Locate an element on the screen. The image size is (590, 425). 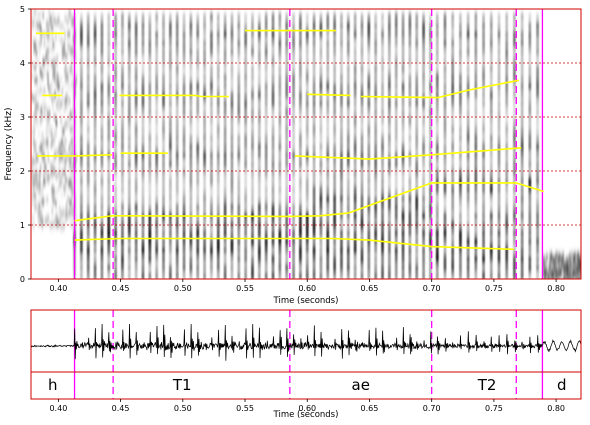
segment-label: d is located at coordinates (562, 385).